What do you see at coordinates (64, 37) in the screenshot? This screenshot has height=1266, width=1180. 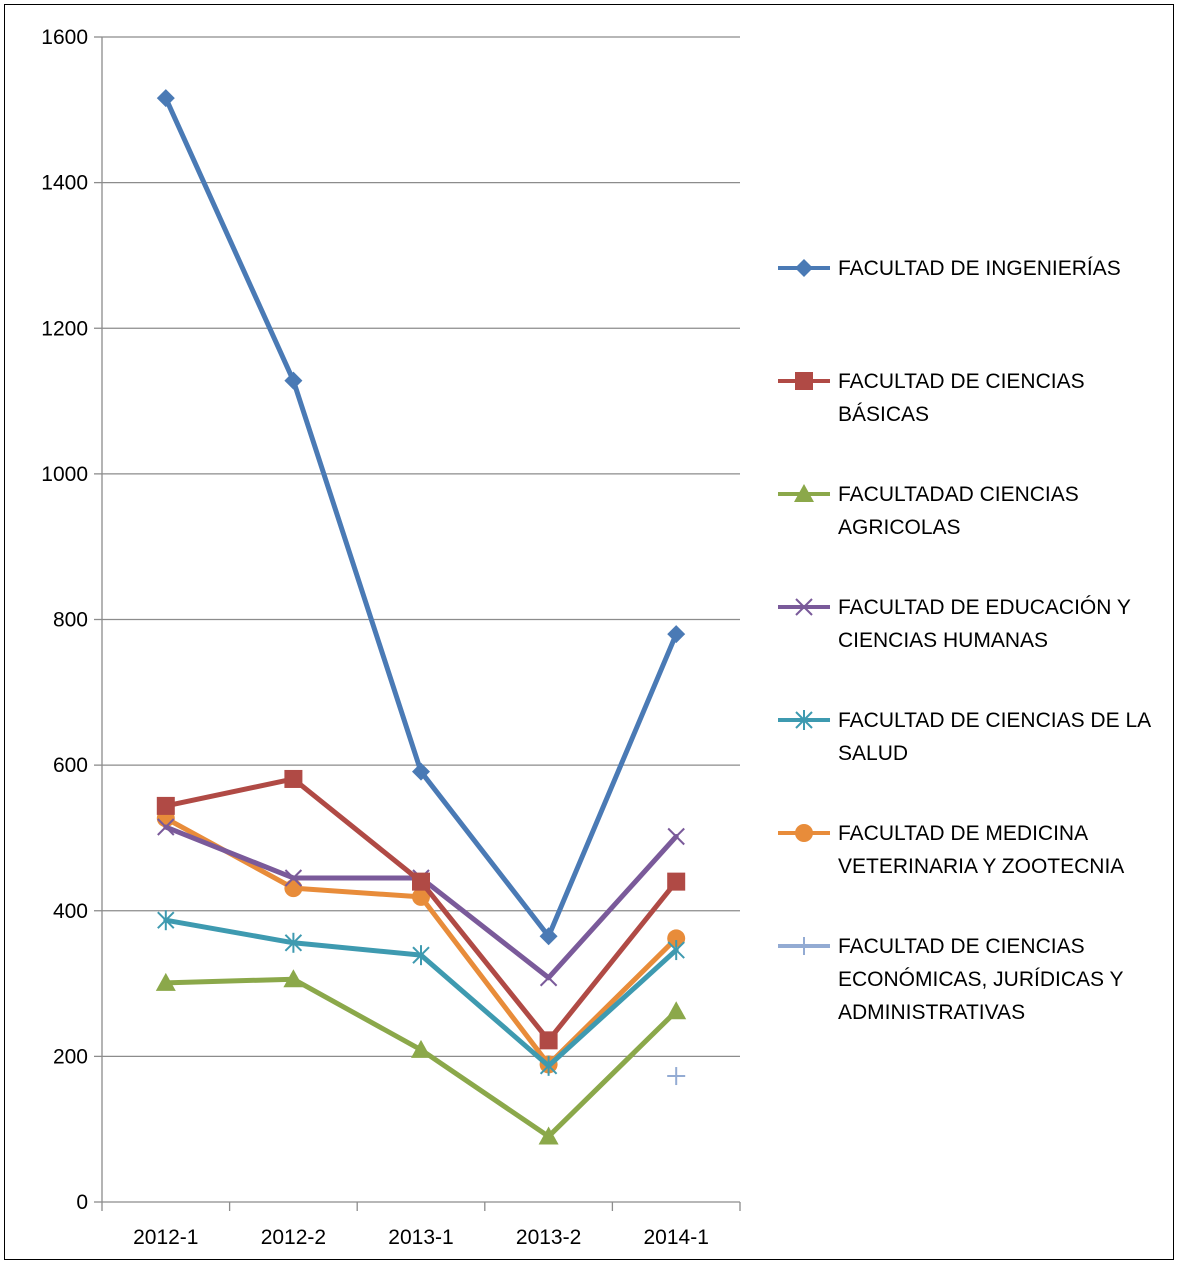 I see `y-tick-label: 1600` at bounding box center [64, 37].